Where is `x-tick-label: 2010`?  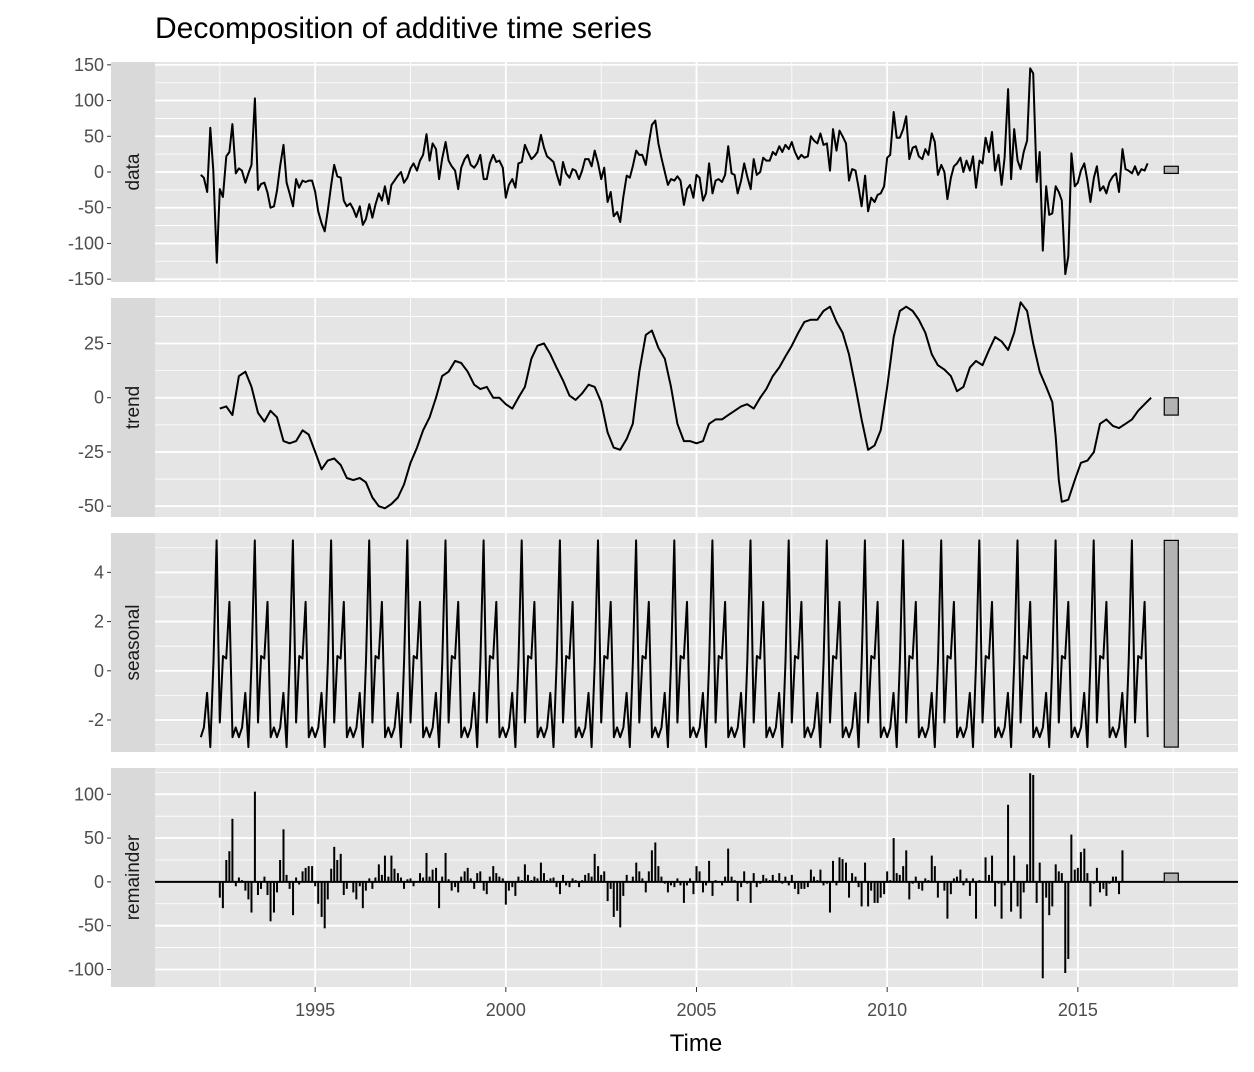 x-tick-label: 2010 is located at coordinates (887, 1010).